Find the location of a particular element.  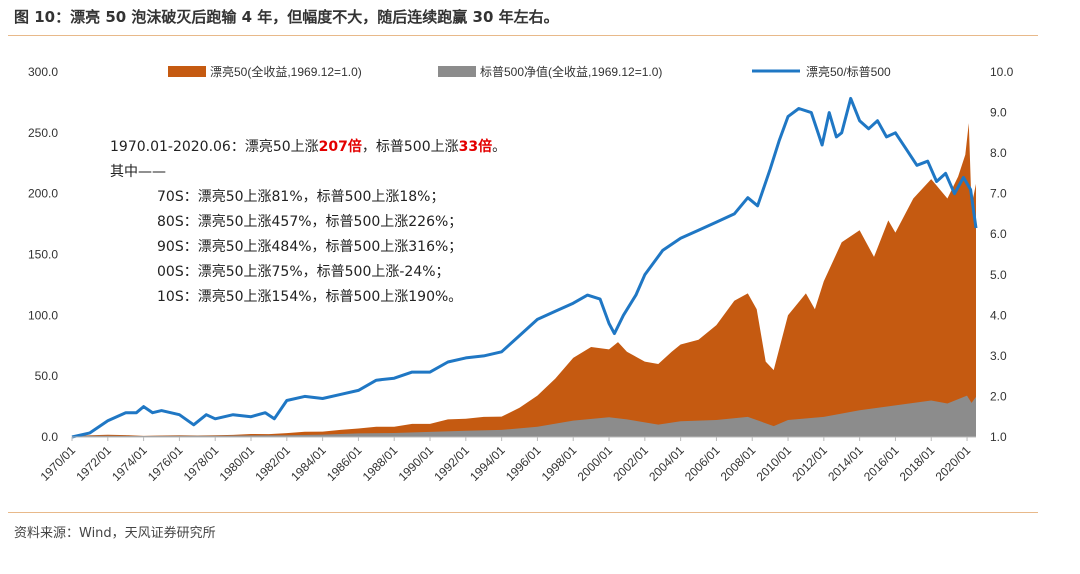

series-sp500-area is located at coordinates (524, 416).